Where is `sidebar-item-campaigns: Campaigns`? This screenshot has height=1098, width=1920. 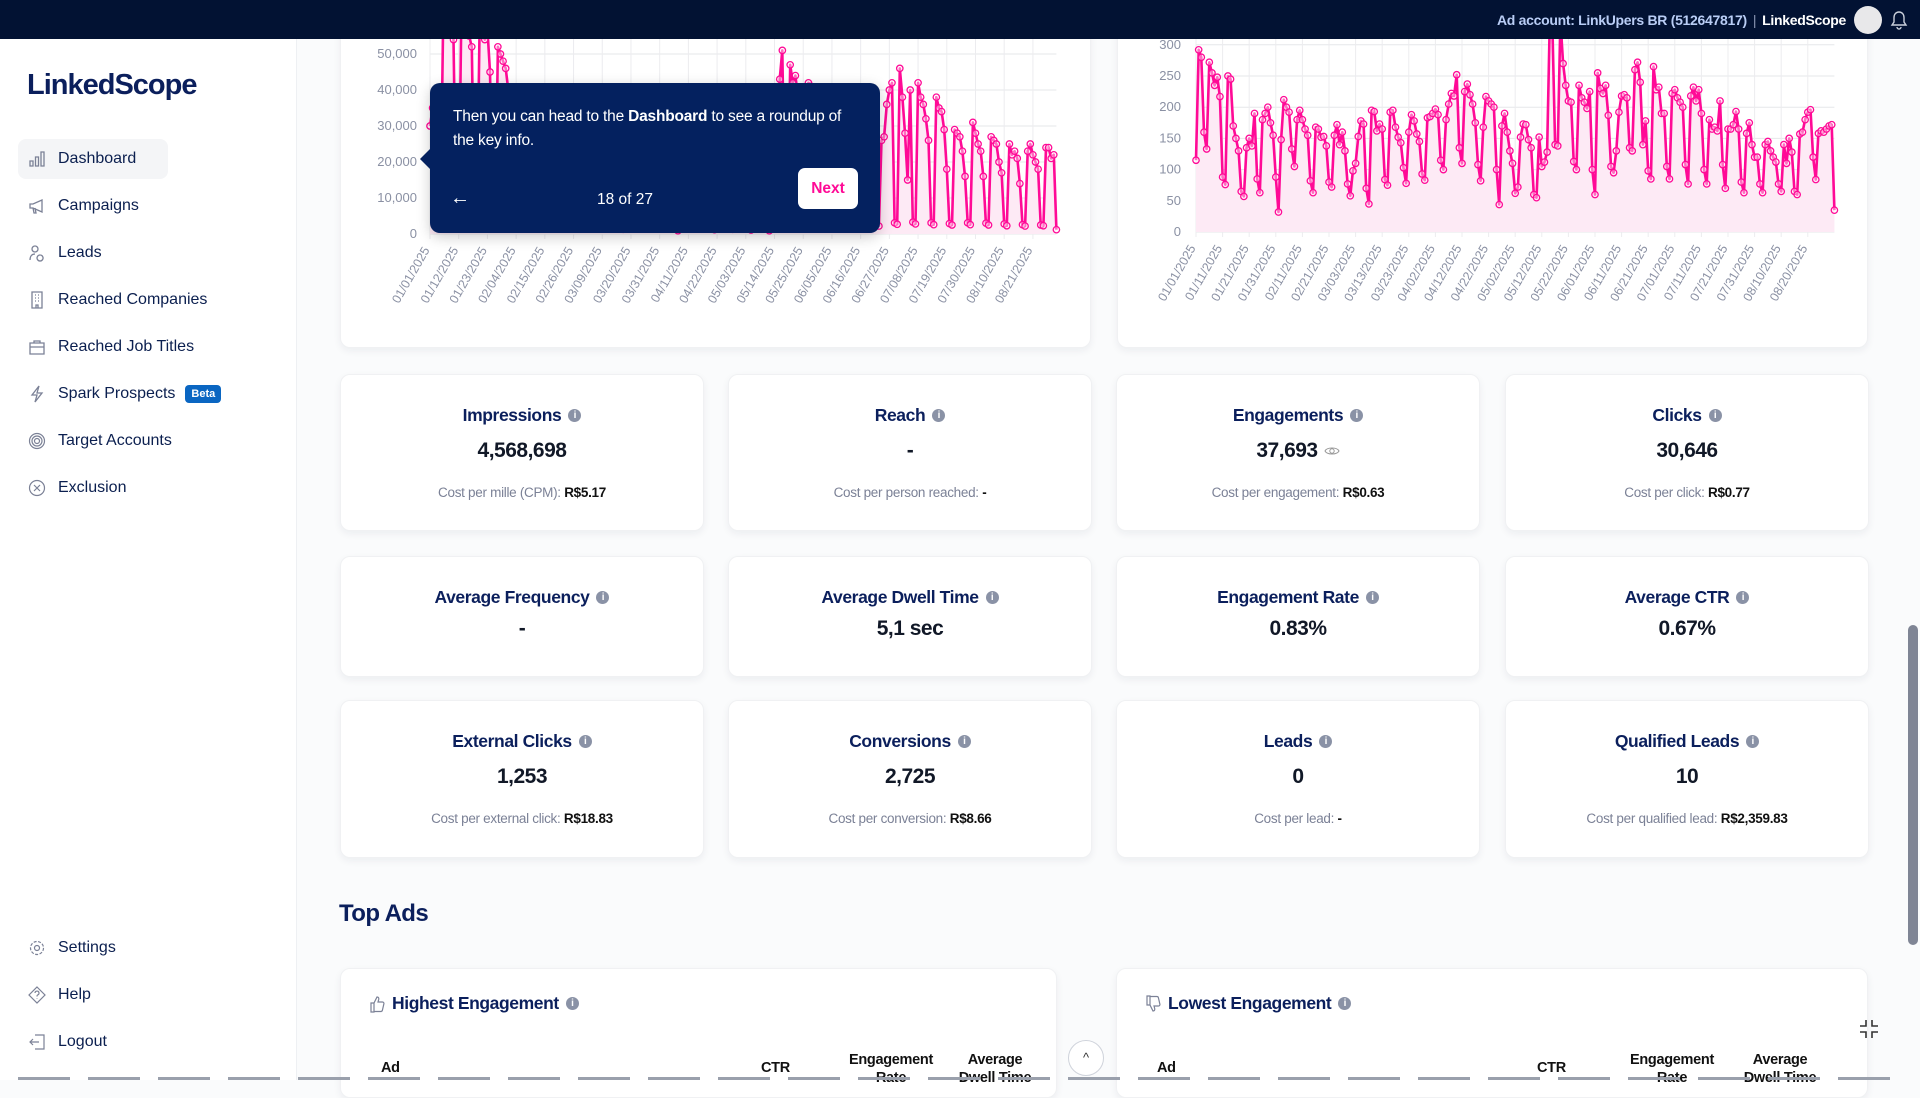
sidebar-item-campaigns: Campaigns is located at coordinates (148, 206).